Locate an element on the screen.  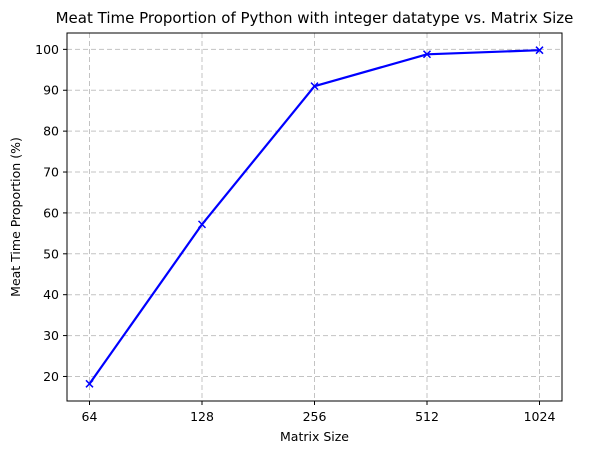
y-tick-label: 40 is located at coordinates (51, 294).